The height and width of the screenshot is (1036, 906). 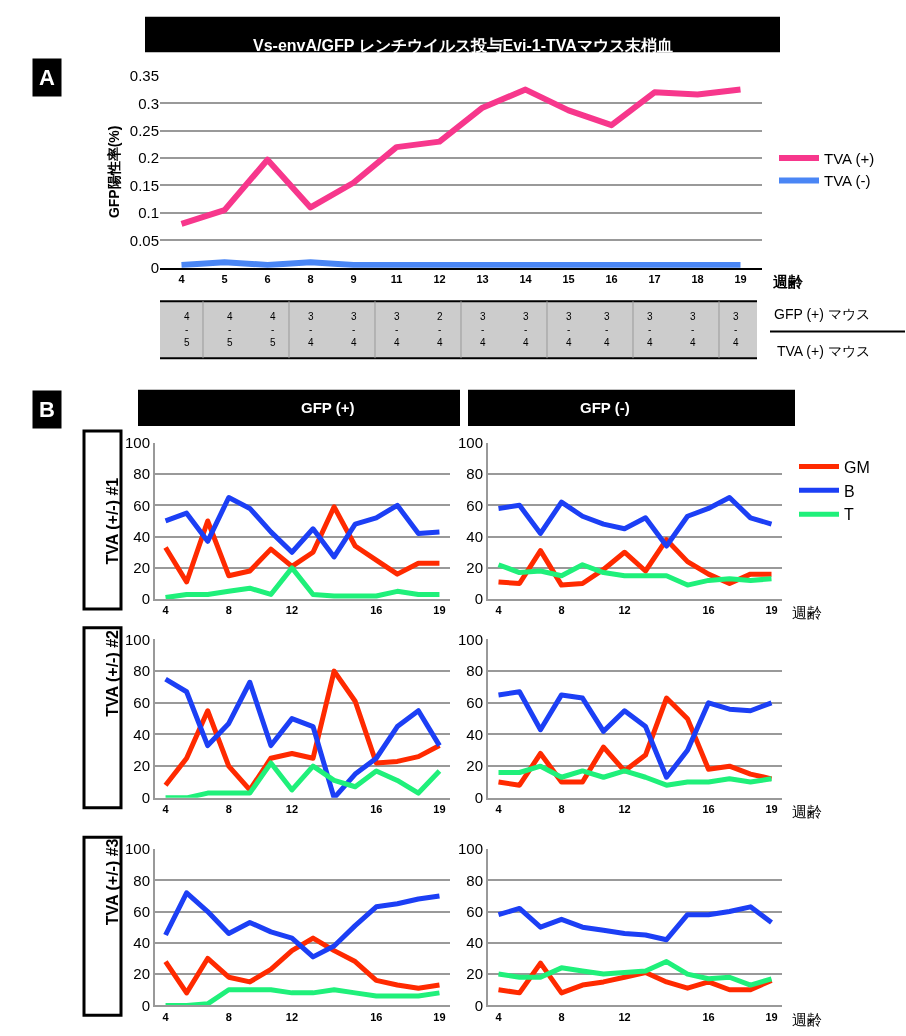 What do you see at coordinates (857, 467) in the screenshot?
I see `legend-label: GM` at bounding box center [857, 467].